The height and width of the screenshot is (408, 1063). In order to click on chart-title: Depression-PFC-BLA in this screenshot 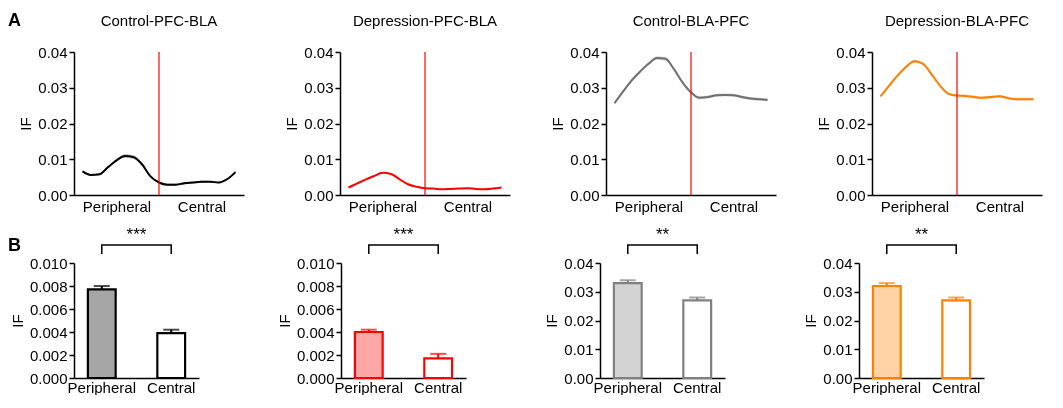, I will do `click(425, 20)`.